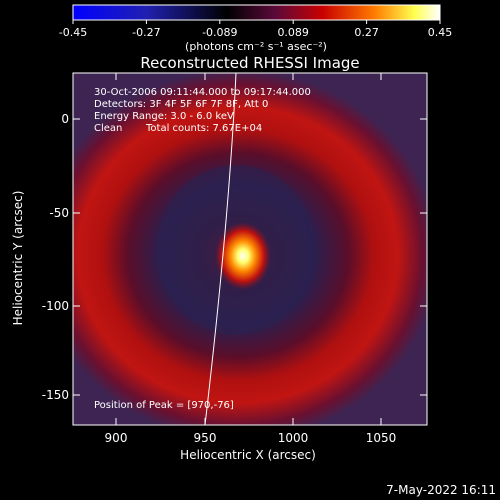  I want to click on y-tick-minus50: -50, so click(59, 213).